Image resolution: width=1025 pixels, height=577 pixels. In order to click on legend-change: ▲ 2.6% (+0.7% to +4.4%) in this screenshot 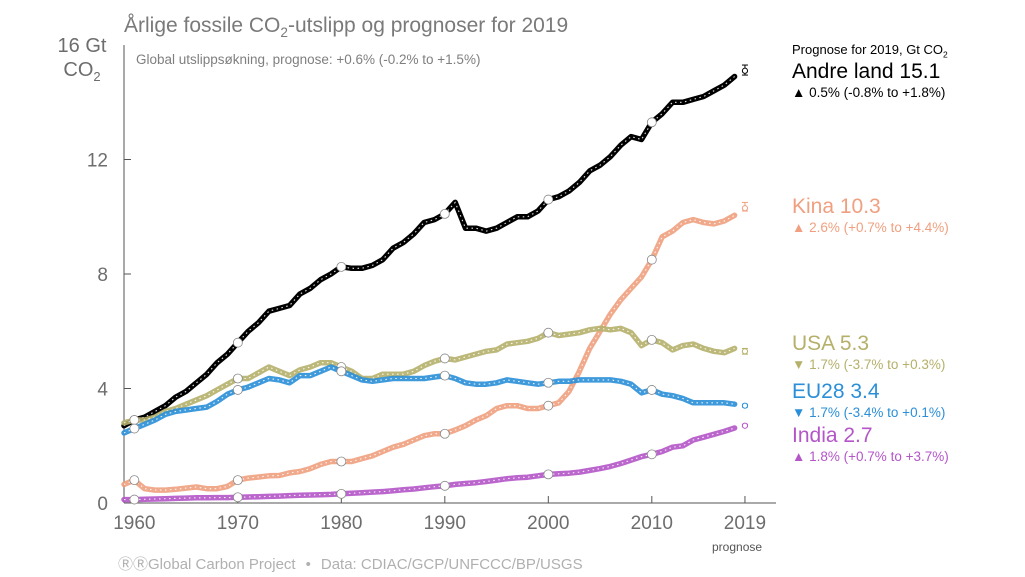, I will do `click(870, 227)`.